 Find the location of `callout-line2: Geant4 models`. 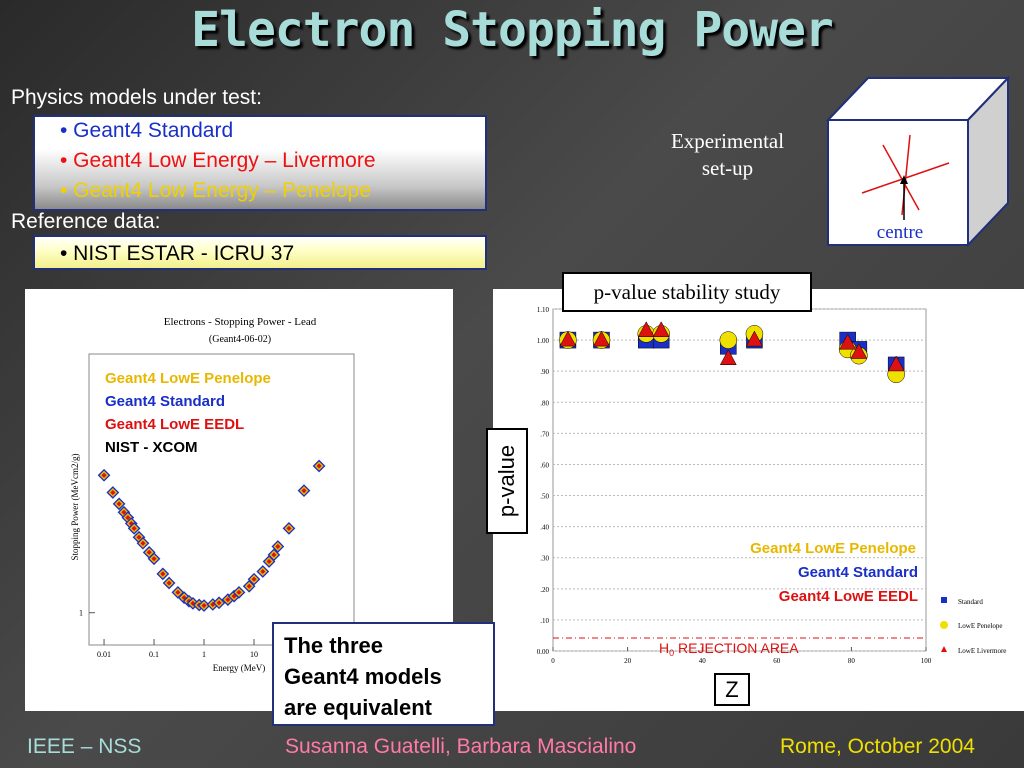

callout-line2: Geant4 models is located at coordinates (363, 676).